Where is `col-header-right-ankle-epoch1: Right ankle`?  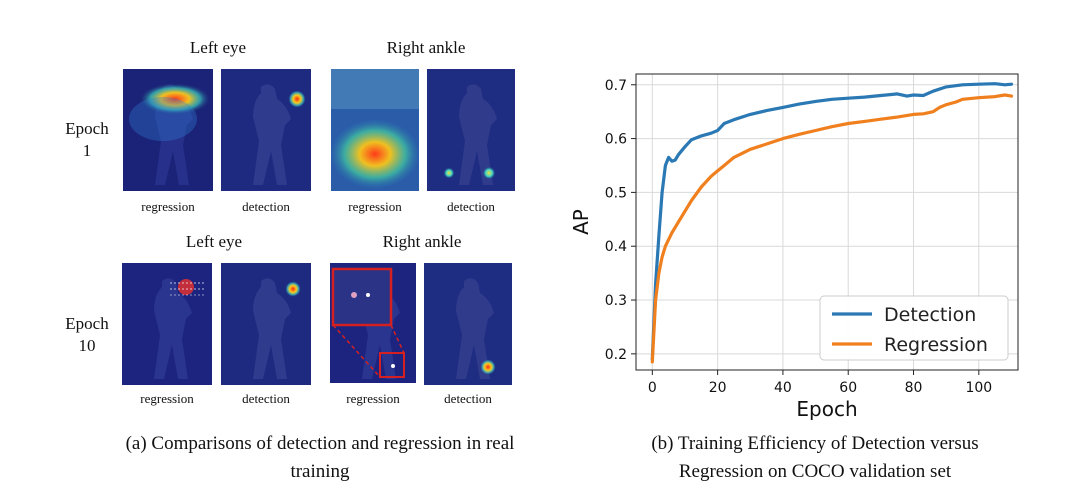 col-header-right-ankle-epoch1: Right ankle is located at coordinates (426, 47).